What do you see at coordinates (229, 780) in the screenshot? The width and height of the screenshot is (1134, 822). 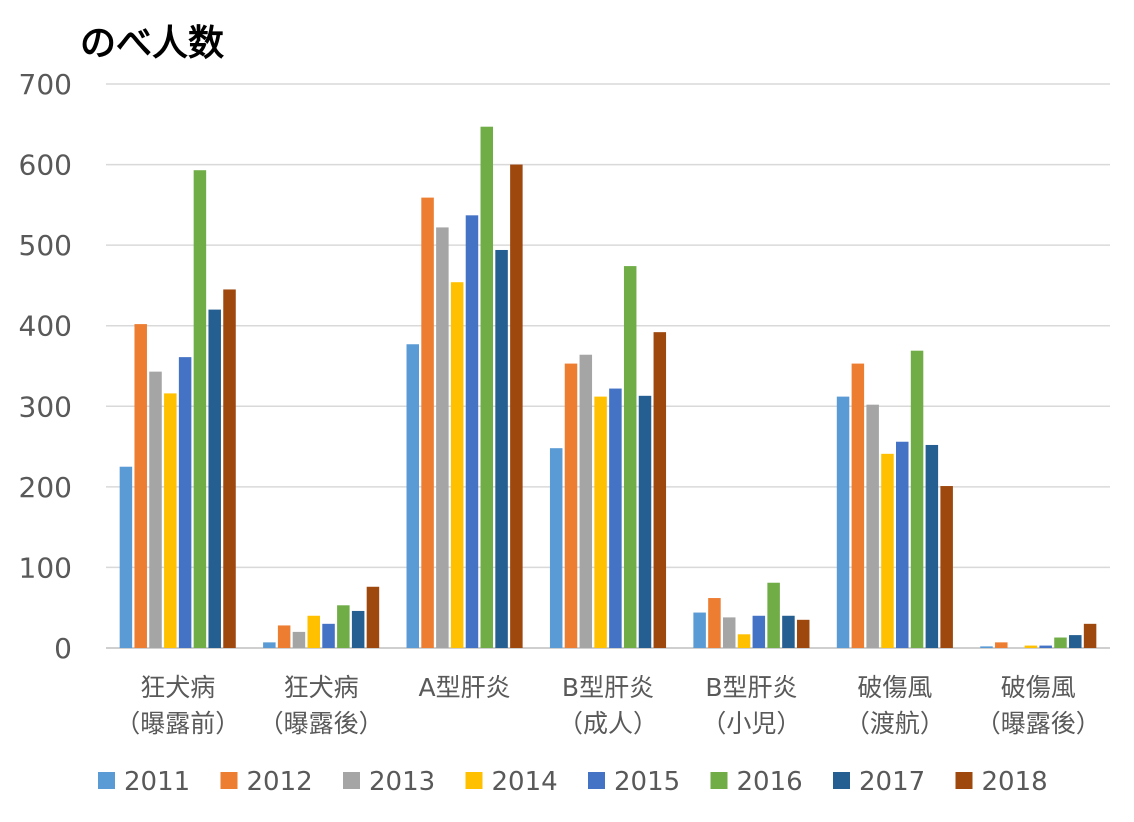 I see `legend-swatch-2012` at bounding box center [229, 780].